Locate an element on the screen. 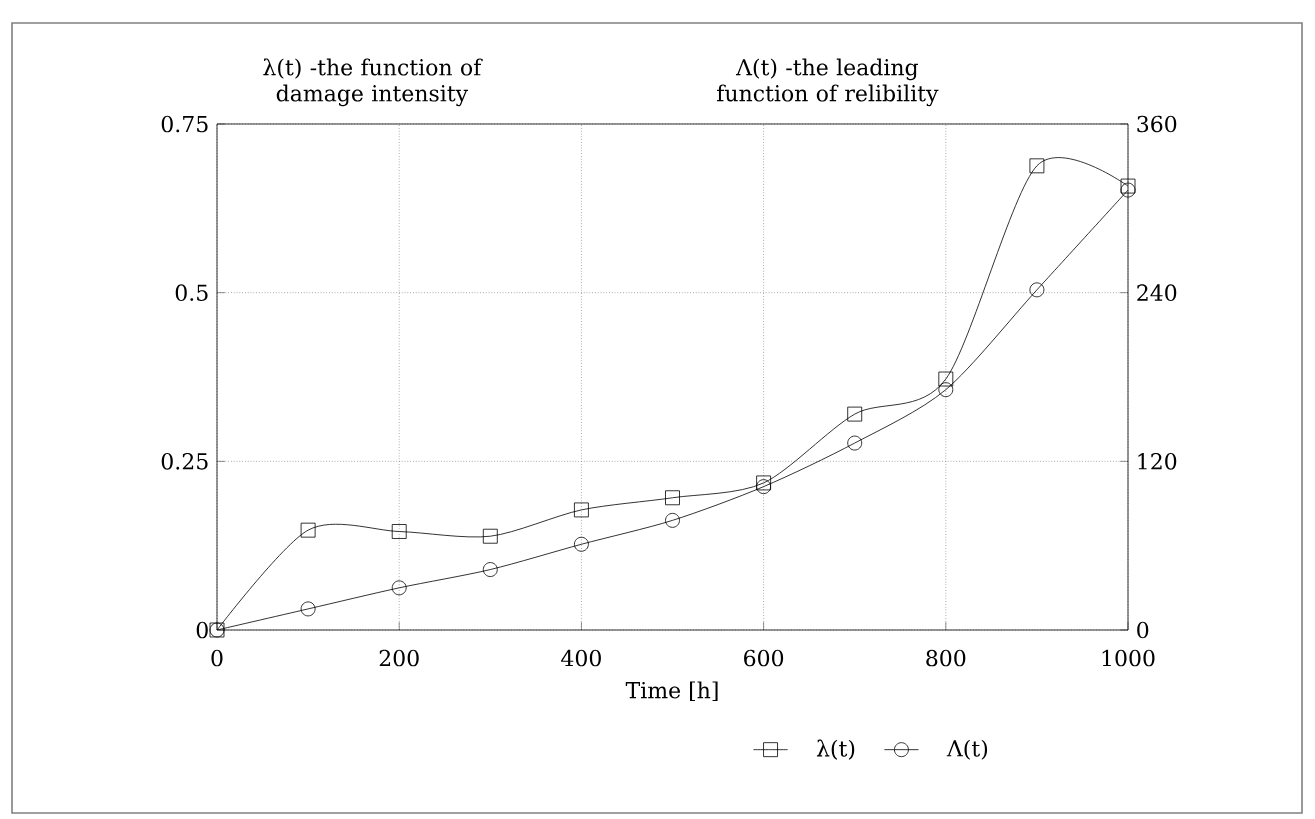 The image size is (1315, 819). y2-tick-label: 240 is located at coordinates (1157, 292).